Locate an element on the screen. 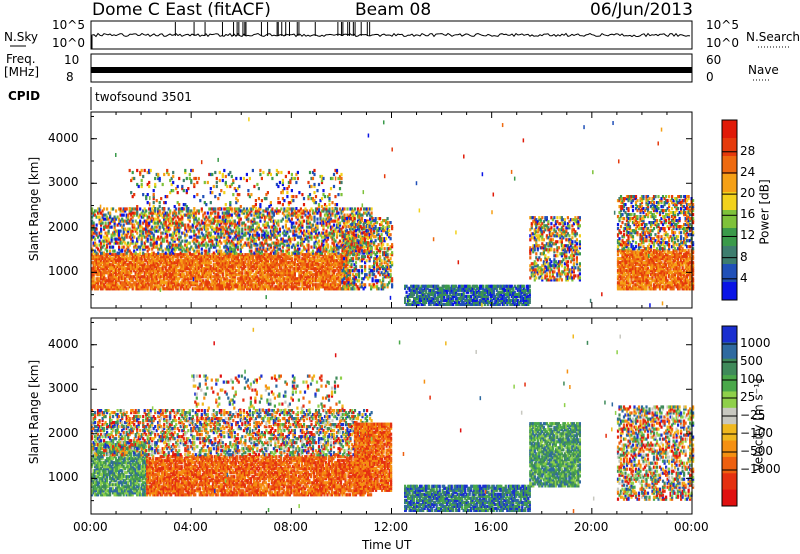  xtick-label: 04:00 is located at coordinates (190, 527).